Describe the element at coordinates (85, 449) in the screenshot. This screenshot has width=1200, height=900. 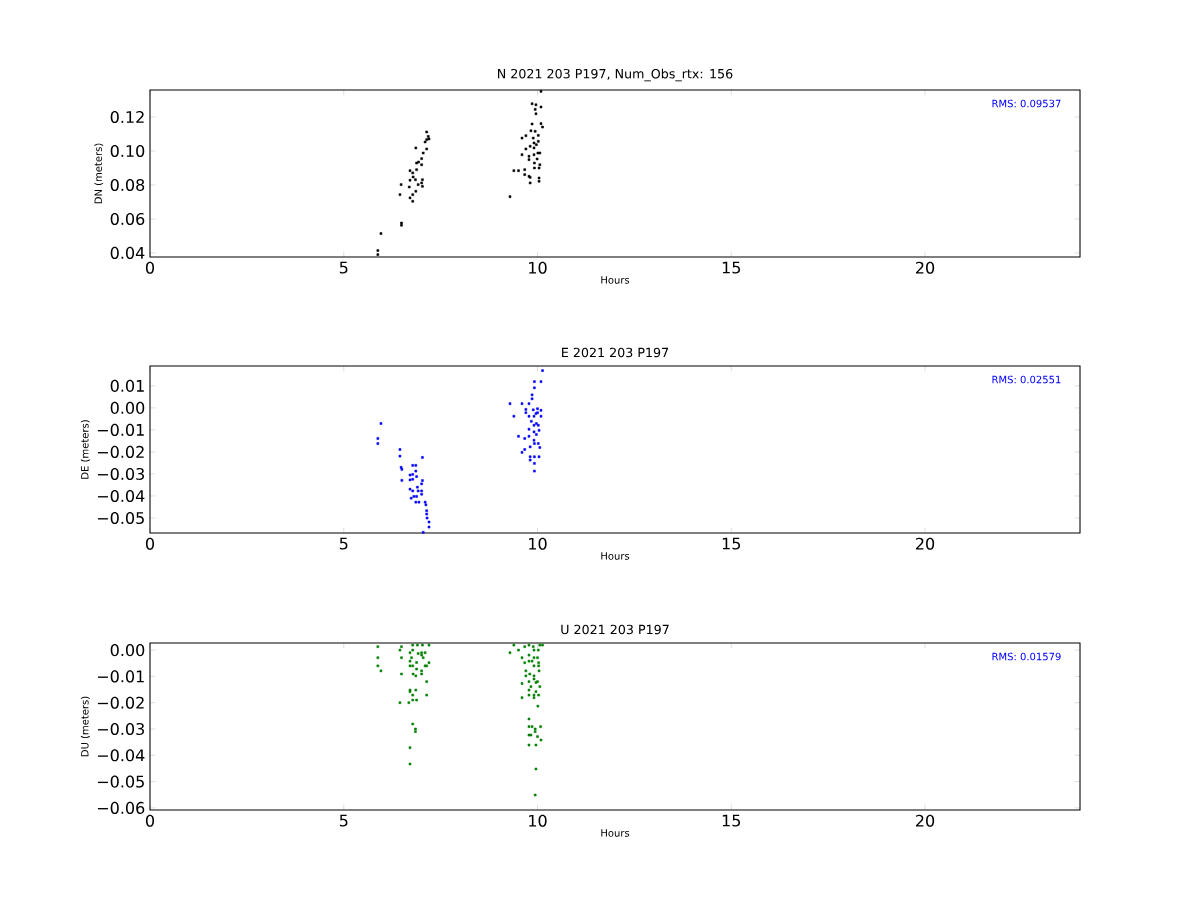
I see `y-axis-title: DE (meters)` at that location.